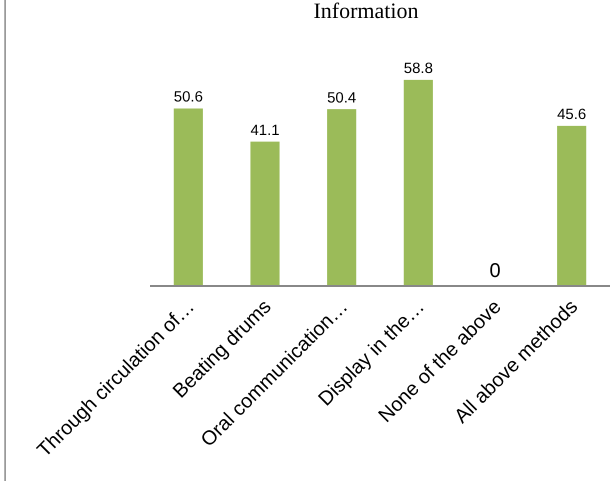 Image resolution: width=610 pixels, height=481 pixels. Describe the element at coordinates (265, 130) in the screenshot. I see `data-label: 41.1` at that location.